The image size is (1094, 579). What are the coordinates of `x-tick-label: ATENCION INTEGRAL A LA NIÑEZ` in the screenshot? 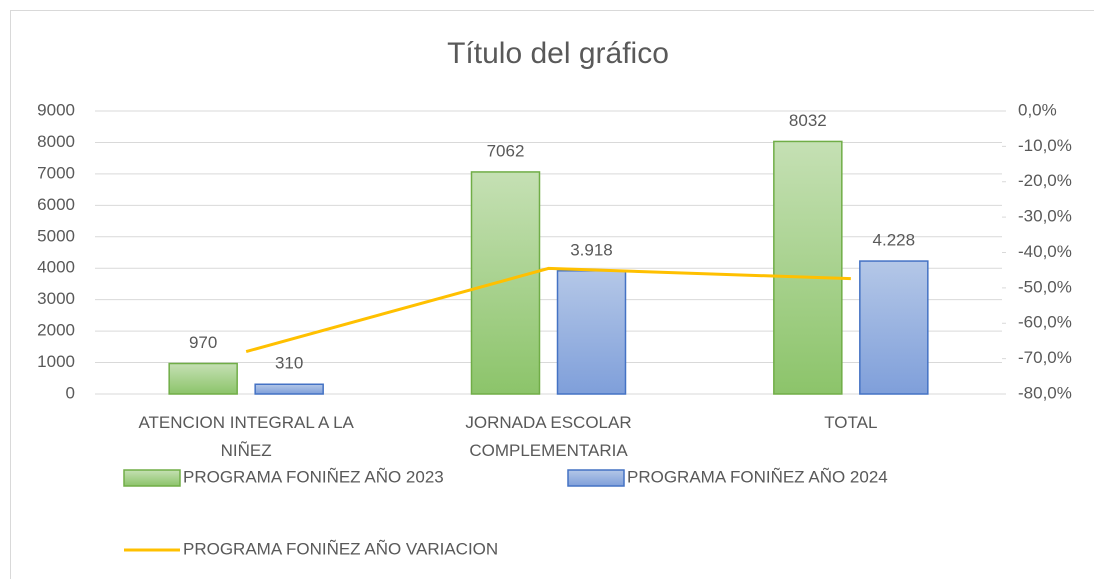 It's located at (246, 436).